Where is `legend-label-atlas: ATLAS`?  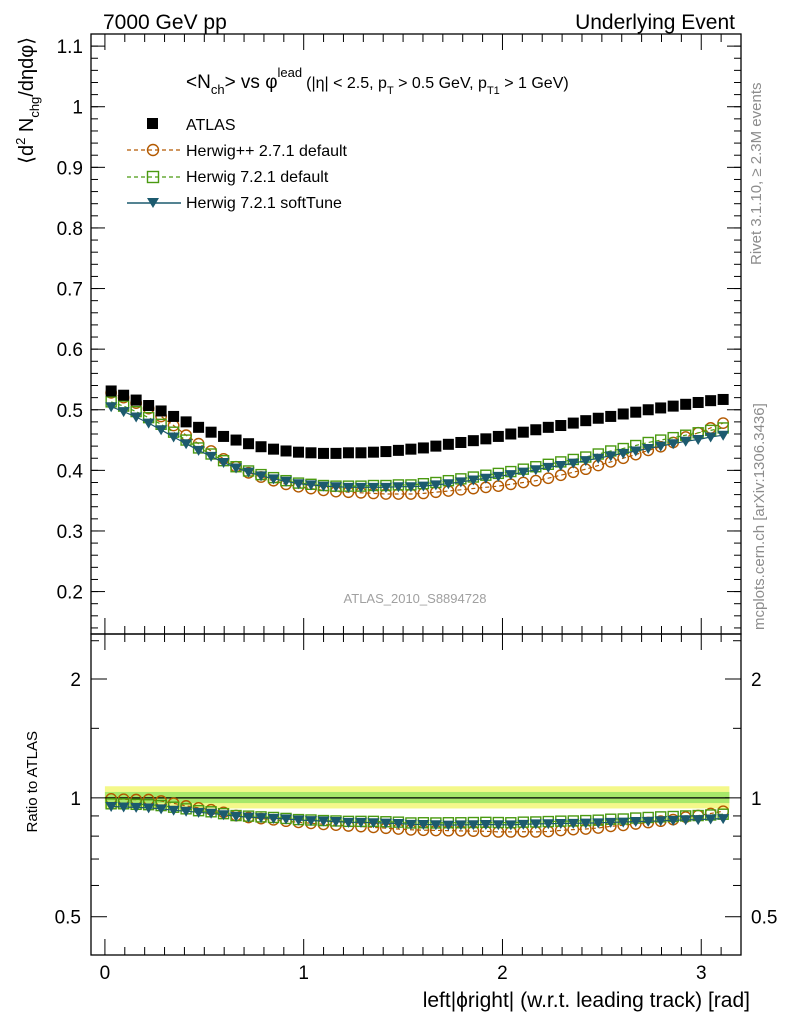
legend-label-atlas: ATLAS is located at coordinates (211, 125).